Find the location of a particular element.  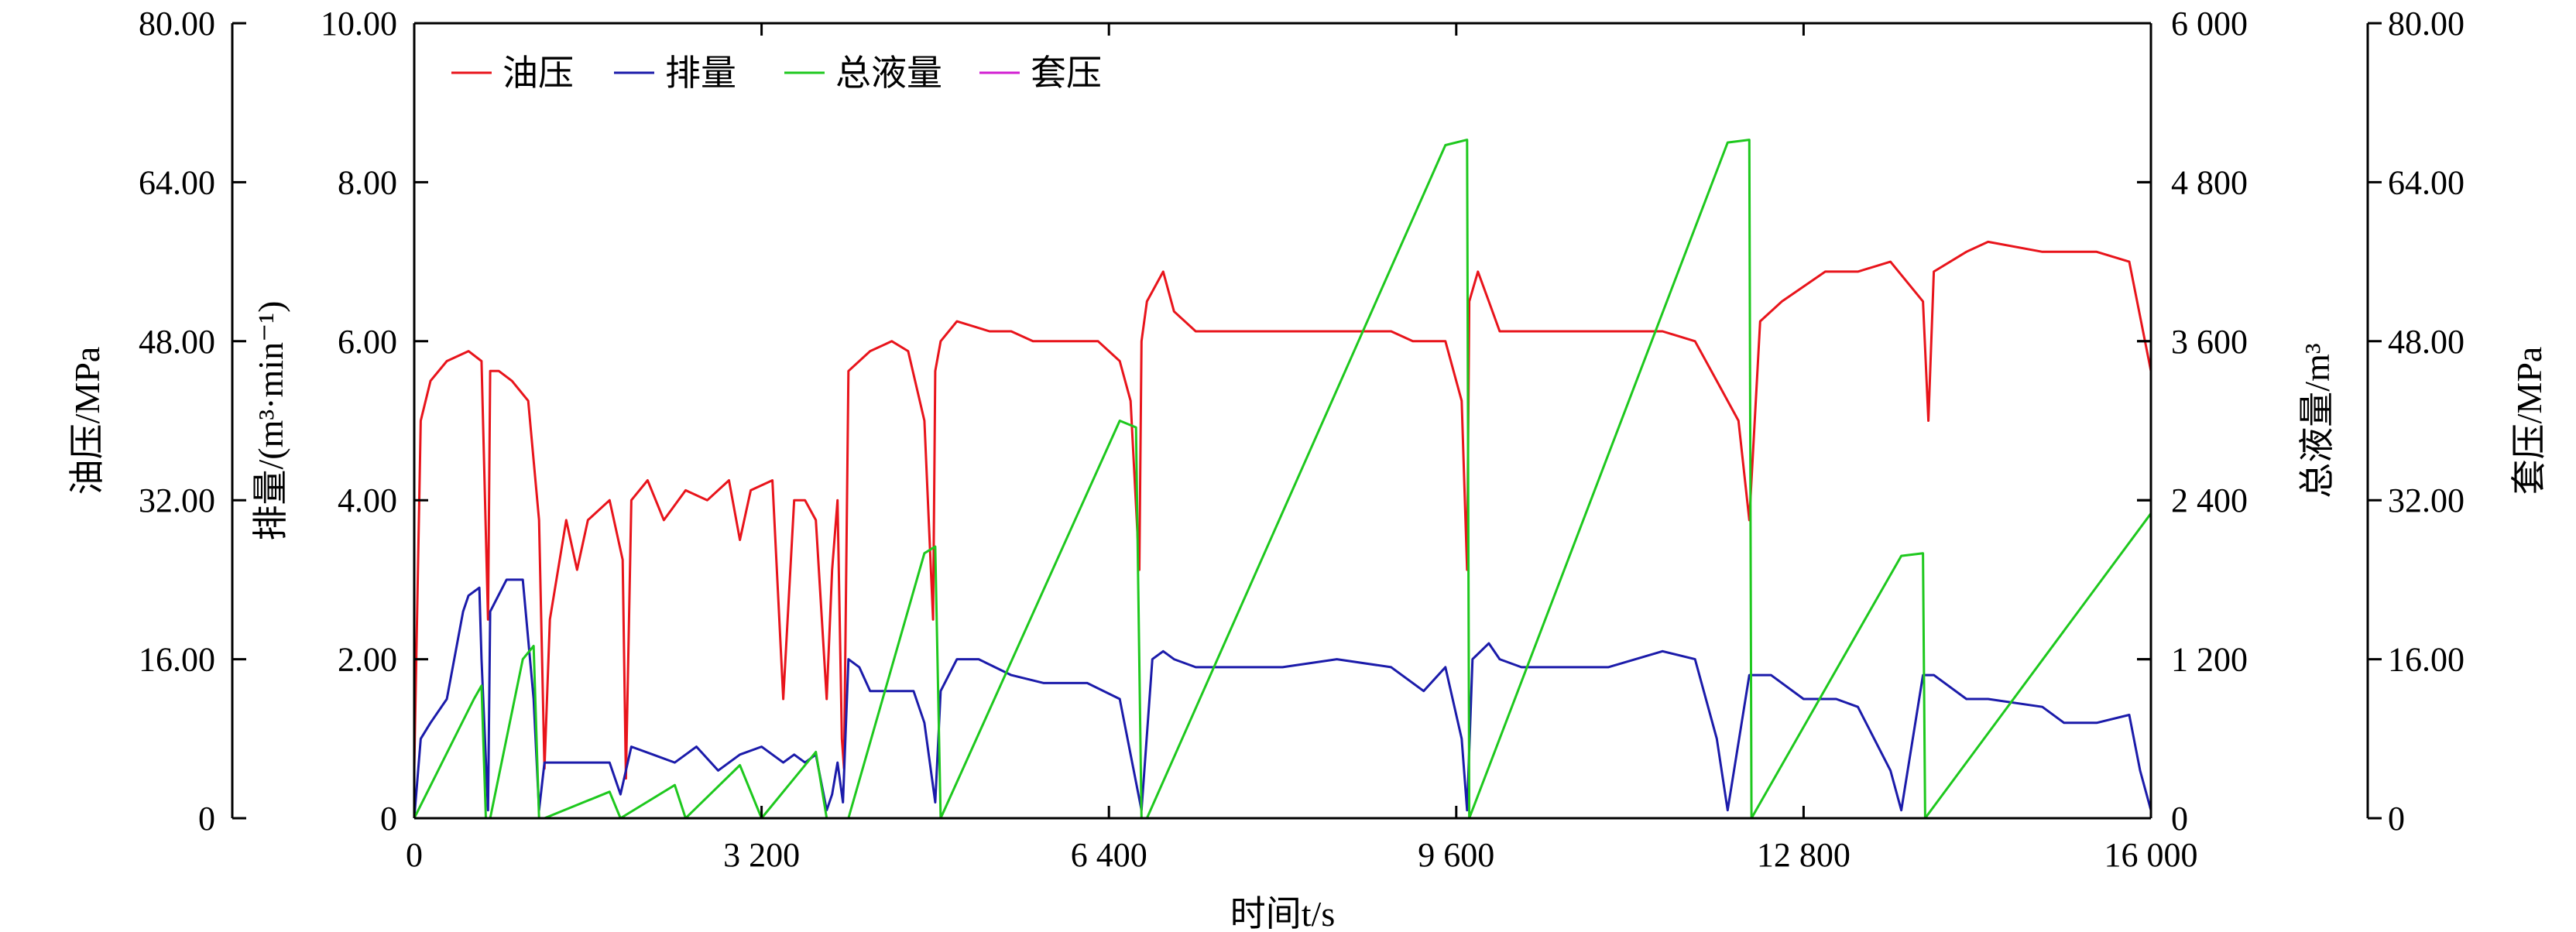

legend: 油压 排量 总液量 套压 is located at coordinates (776, 73).